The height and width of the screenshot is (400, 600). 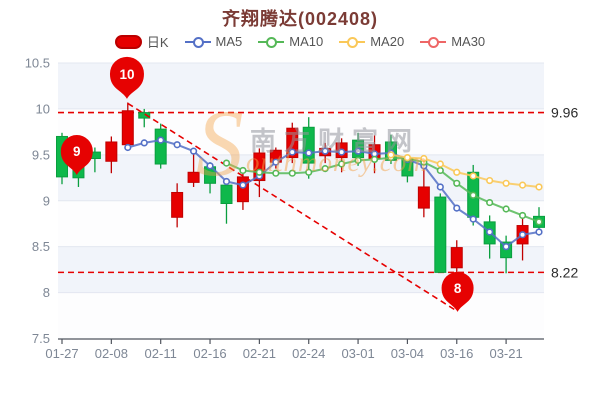 I want to click on legend-label: 日K, so click(x=157, y=42).